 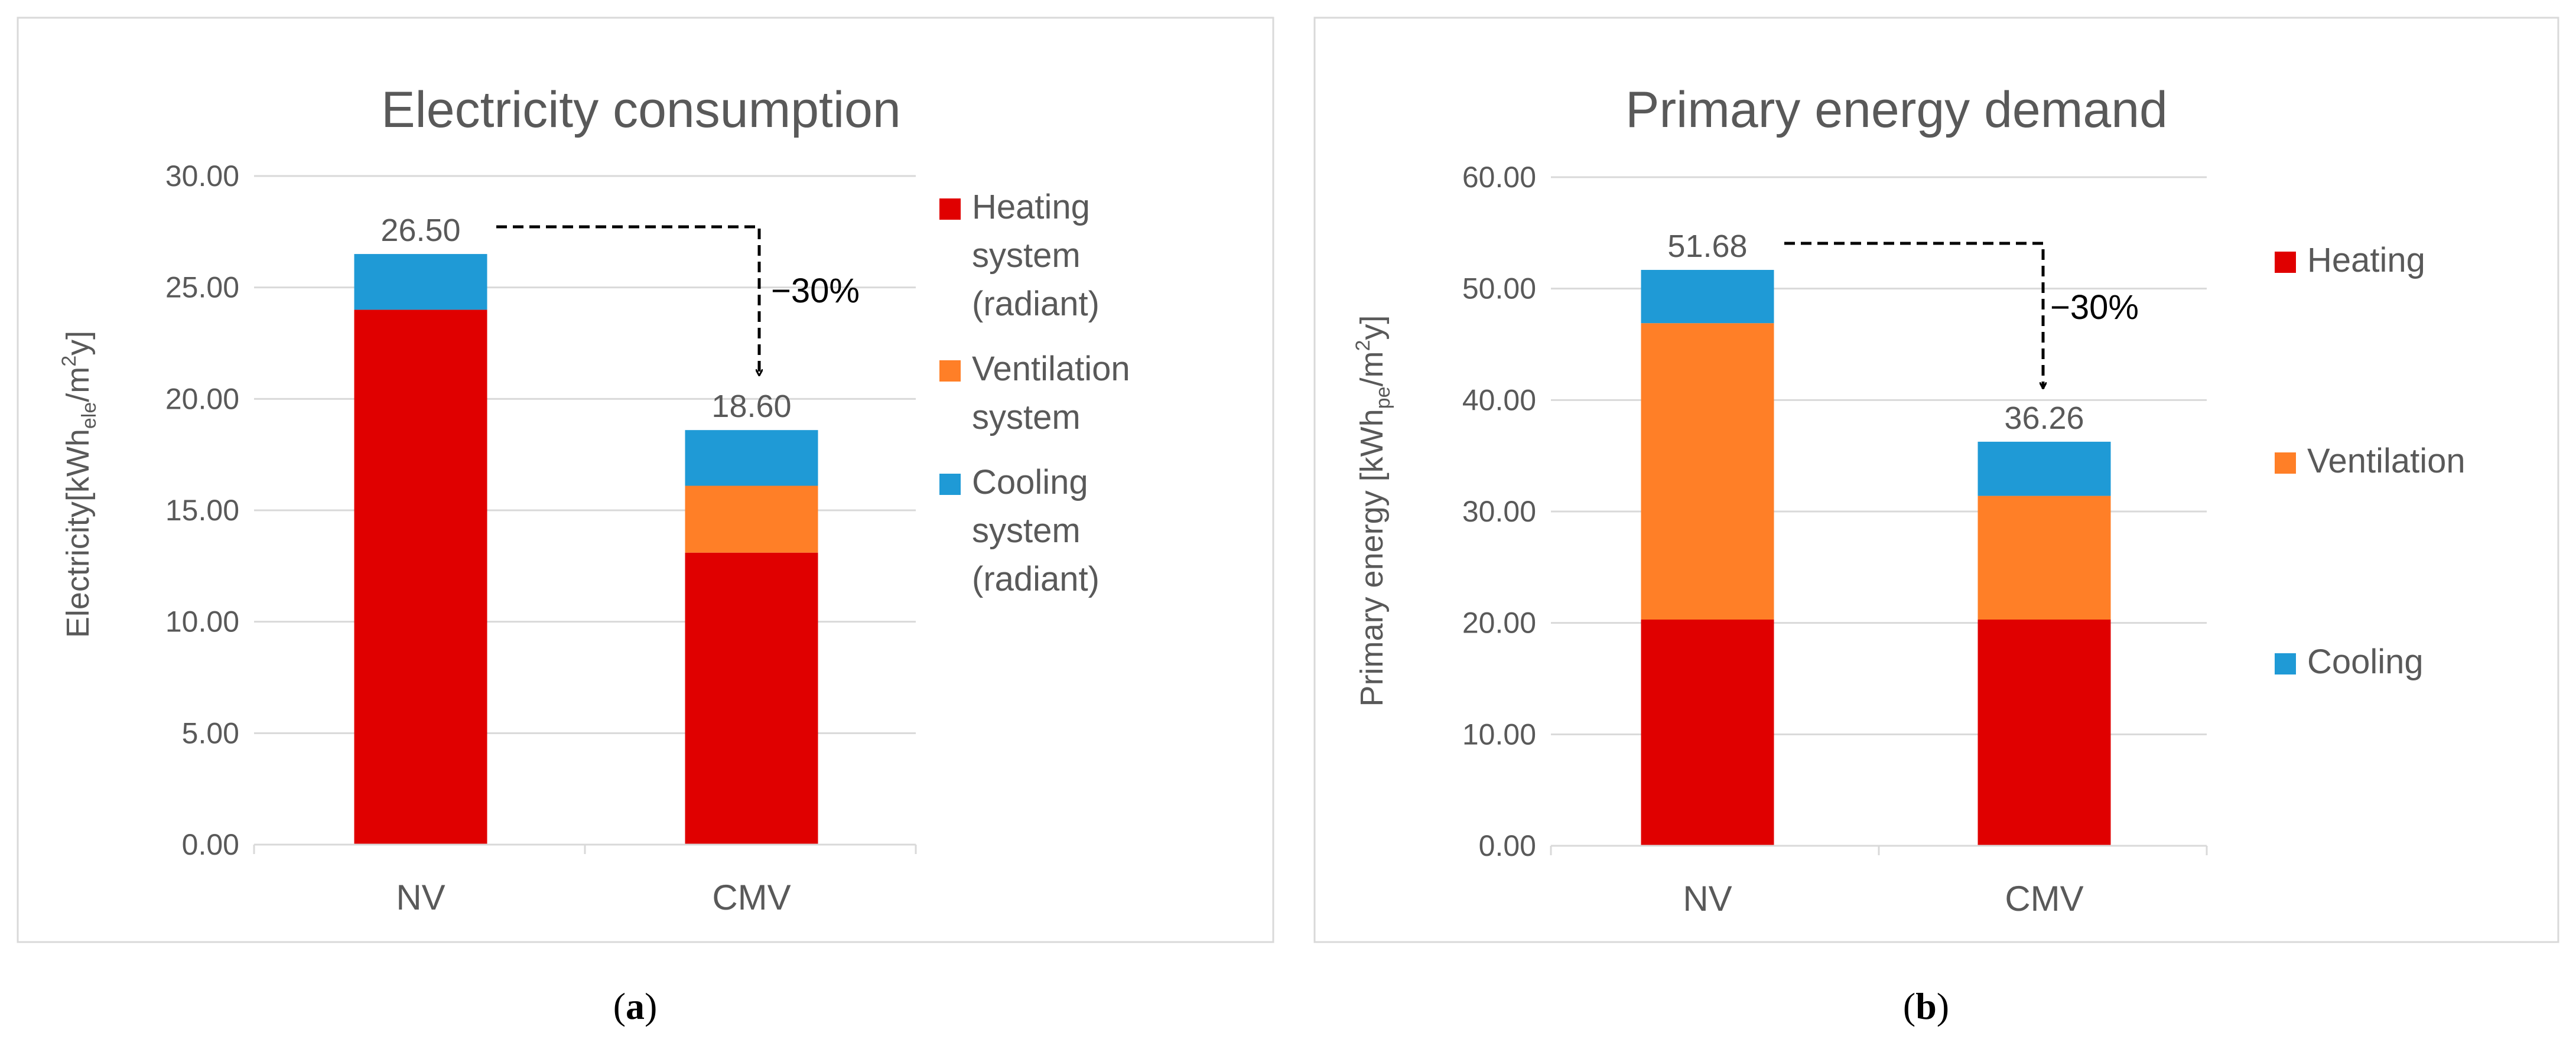 What do you see at coordinates (1913, 315) in the screenshot?
I see `chart-b-reduction-arrow` at bounding box center [1913, 315].